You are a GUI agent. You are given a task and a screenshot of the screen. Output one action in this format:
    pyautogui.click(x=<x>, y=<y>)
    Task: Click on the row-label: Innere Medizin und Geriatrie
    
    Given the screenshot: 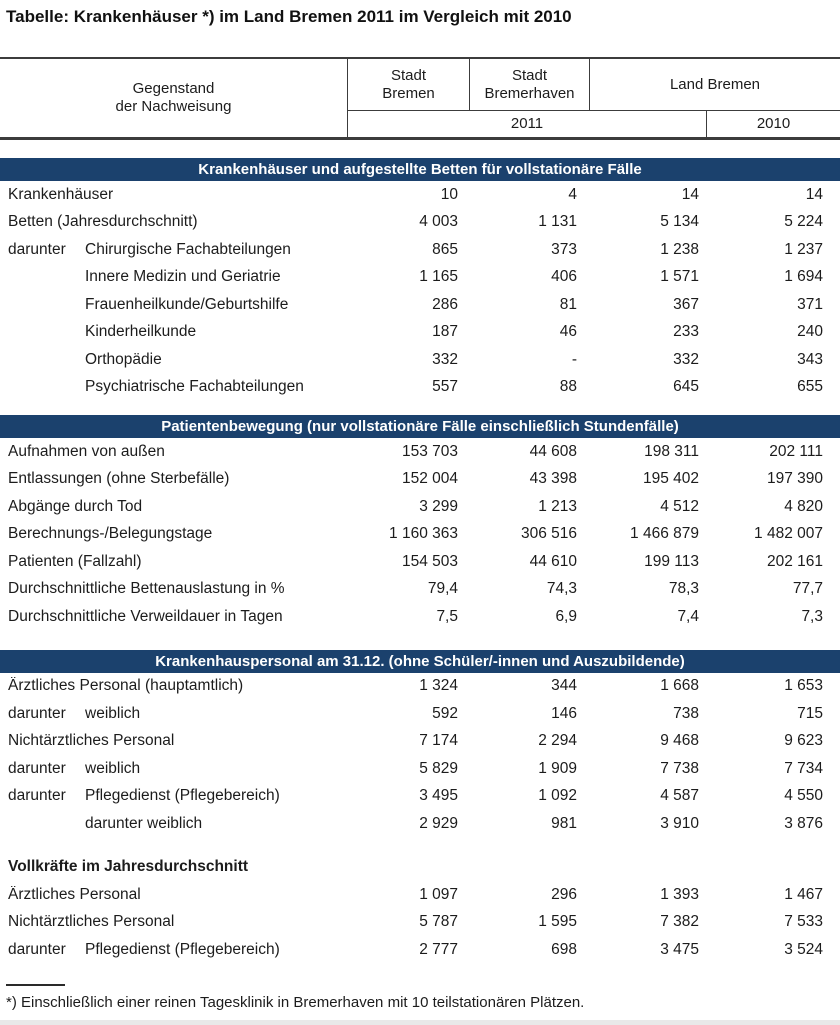 What is the action you would take?
    pyautogui.click(x=183, y=277)
    